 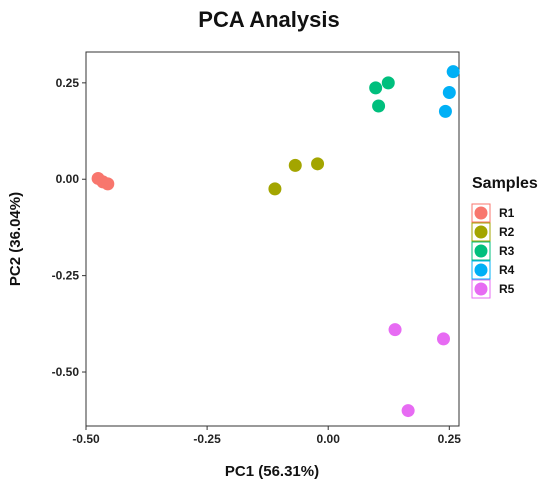 What do you see at coordinates (108, 184) in the screenshot?
I see `point-r1` at bounding box center [108, 184].